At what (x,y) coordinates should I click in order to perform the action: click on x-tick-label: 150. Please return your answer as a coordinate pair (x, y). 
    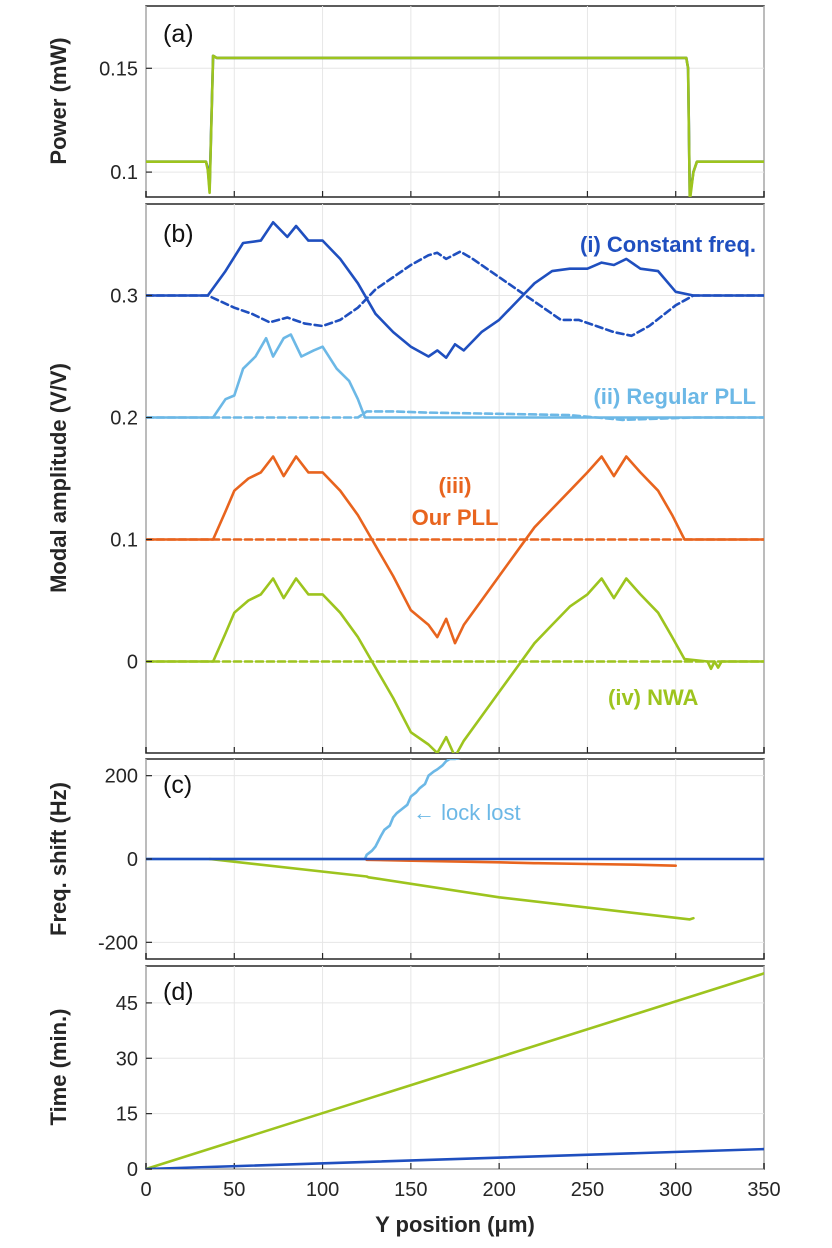
    Looking at the image, I should click on (410, 1190).